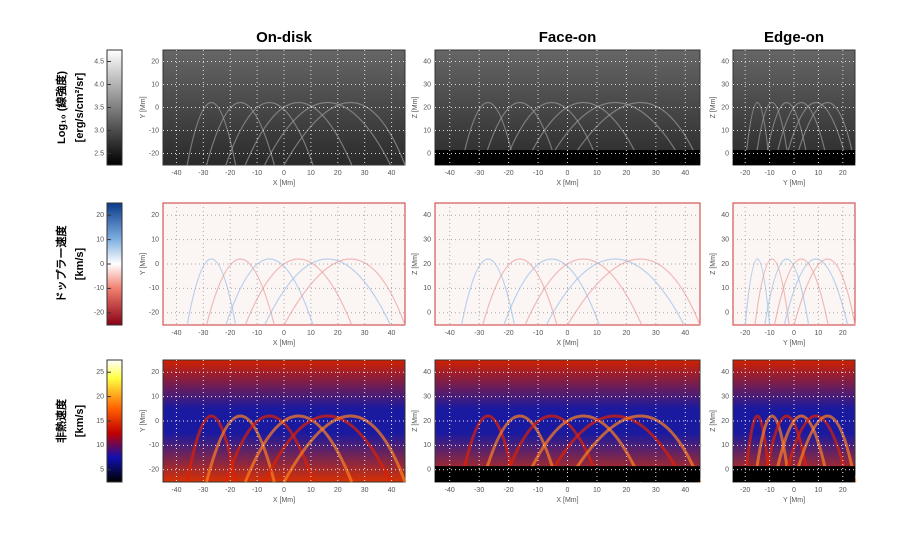 This screenshot has height=554, width=899. Describe the element at coordinates (794, 37) in the screenshot. I see `column-title: Edge-on` at that location.